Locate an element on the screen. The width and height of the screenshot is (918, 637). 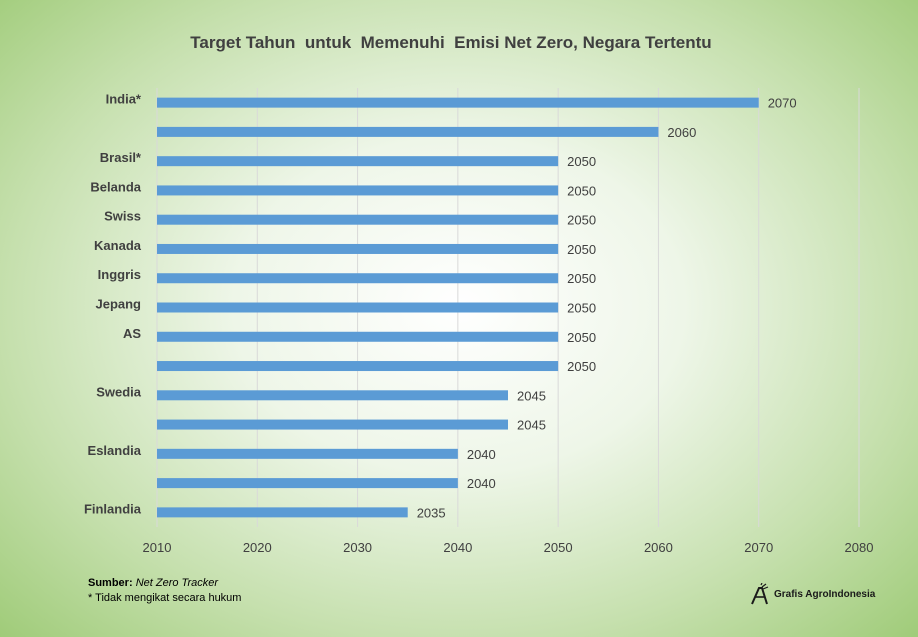
category-label: AS is located at coordinates (132, 333).